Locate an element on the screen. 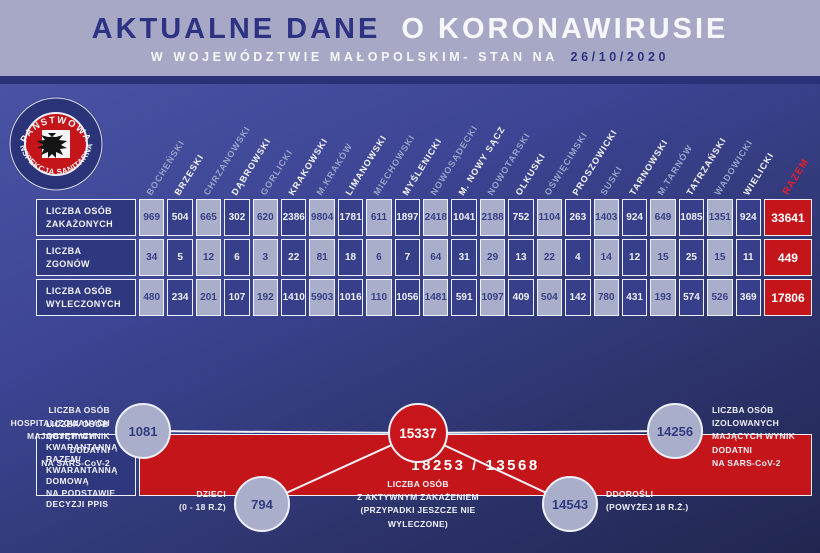 The width and height of the screenshot is (820, 553). value-cell: 1056 is located at coordinates (407, 297).